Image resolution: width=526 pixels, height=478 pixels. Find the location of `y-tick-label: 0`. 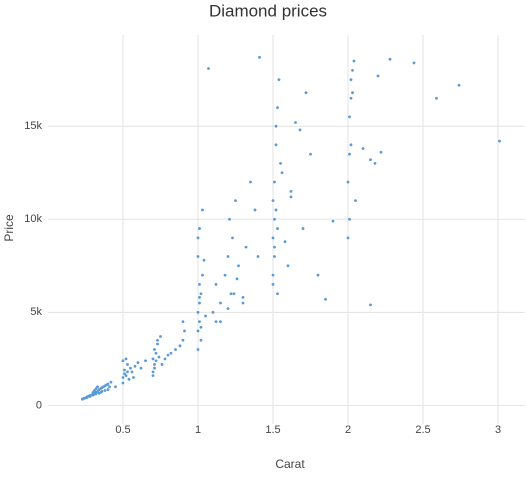

y-tick-label: 0 is located at coordinates (39, 405).